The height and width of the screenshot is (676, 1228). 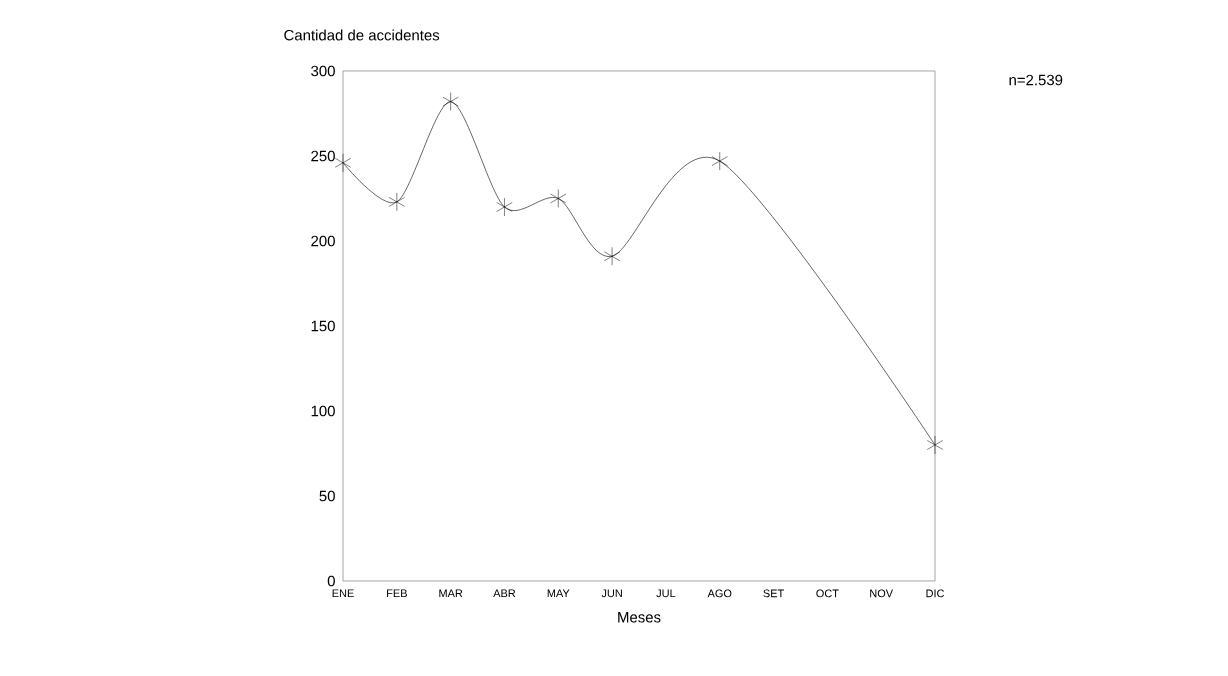 I want to click on x-tick-label: DIC, so click(x=935, y=593).